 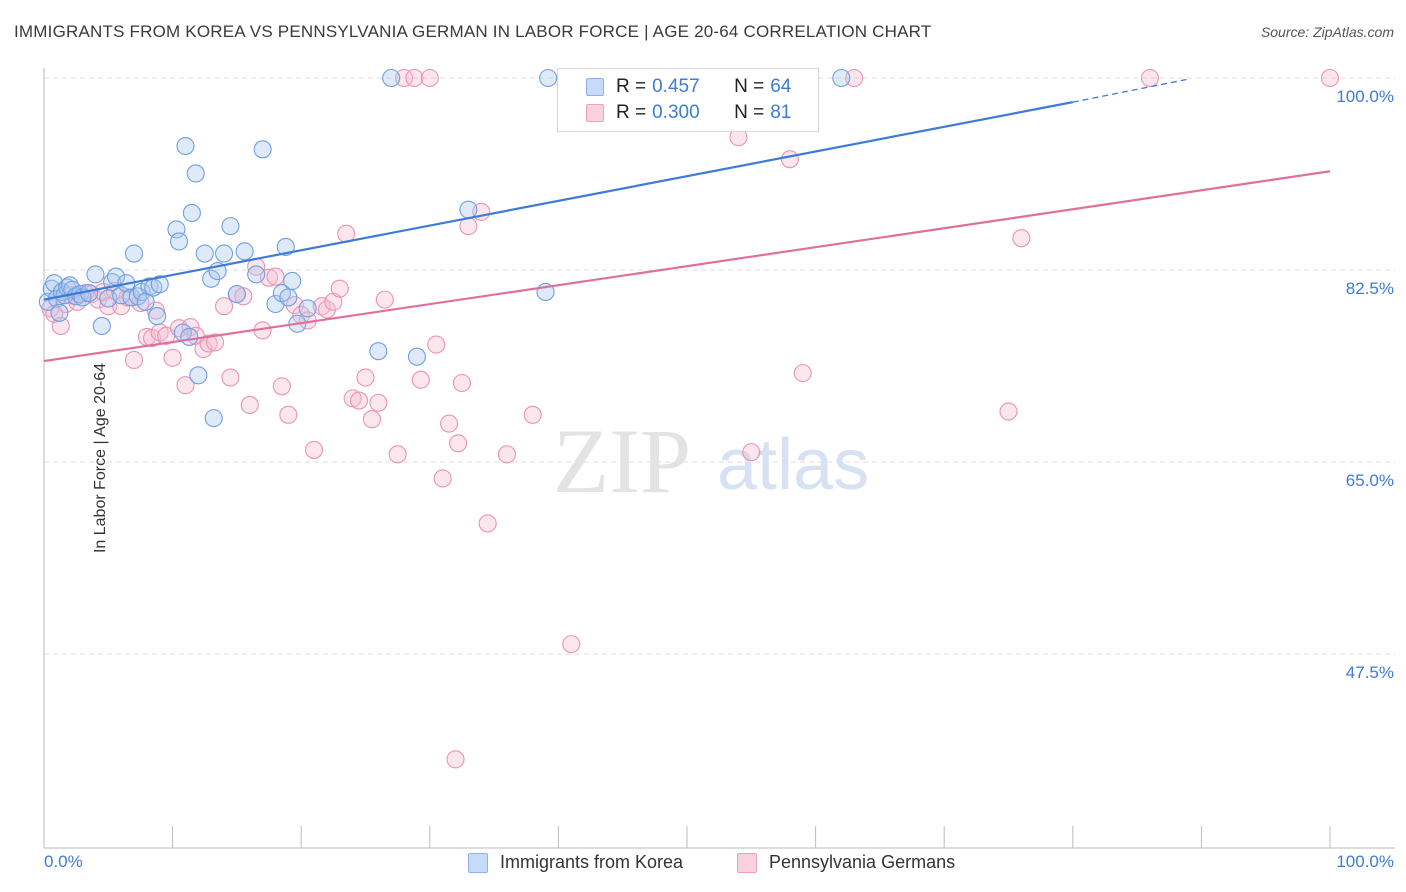 What do you see at coordinates (63, 861) in the screenshot?
I see `x-tick-label-min: 0.0%` at bounding box center [63, 861].